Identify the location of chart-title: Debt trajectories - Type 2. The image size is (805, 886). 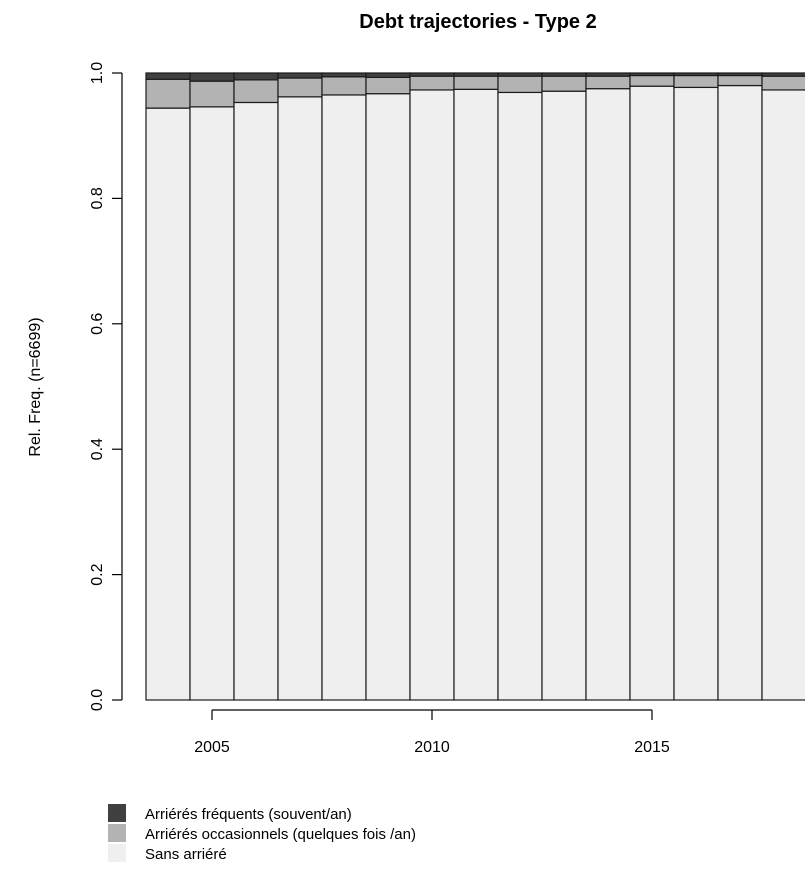
(477, 22).